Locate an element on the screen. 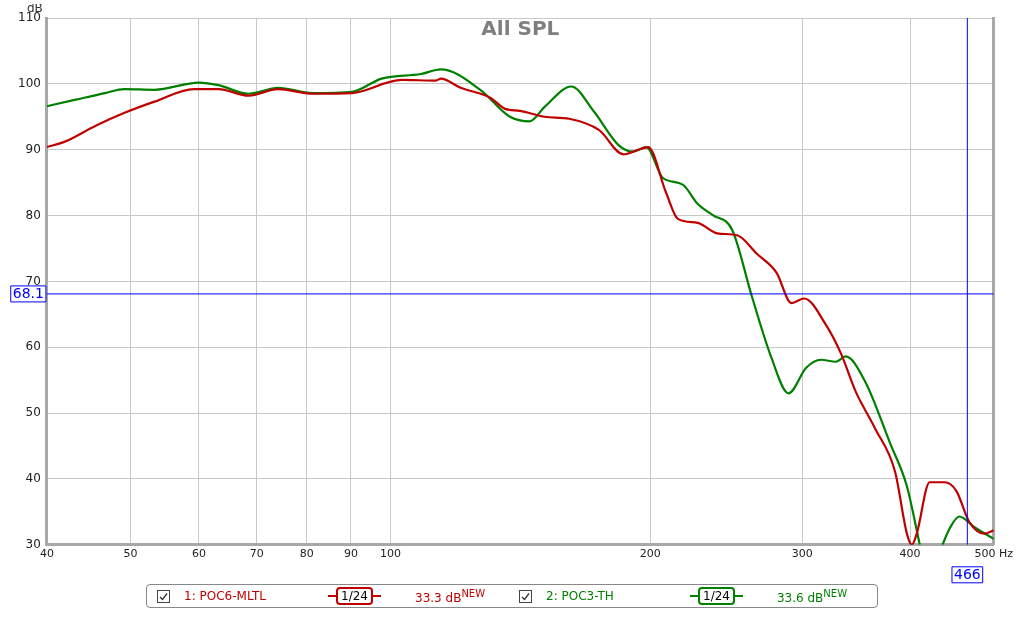 The image size is (1024, 620). x-tick-label: 300 is located at coordinates (802, 554).